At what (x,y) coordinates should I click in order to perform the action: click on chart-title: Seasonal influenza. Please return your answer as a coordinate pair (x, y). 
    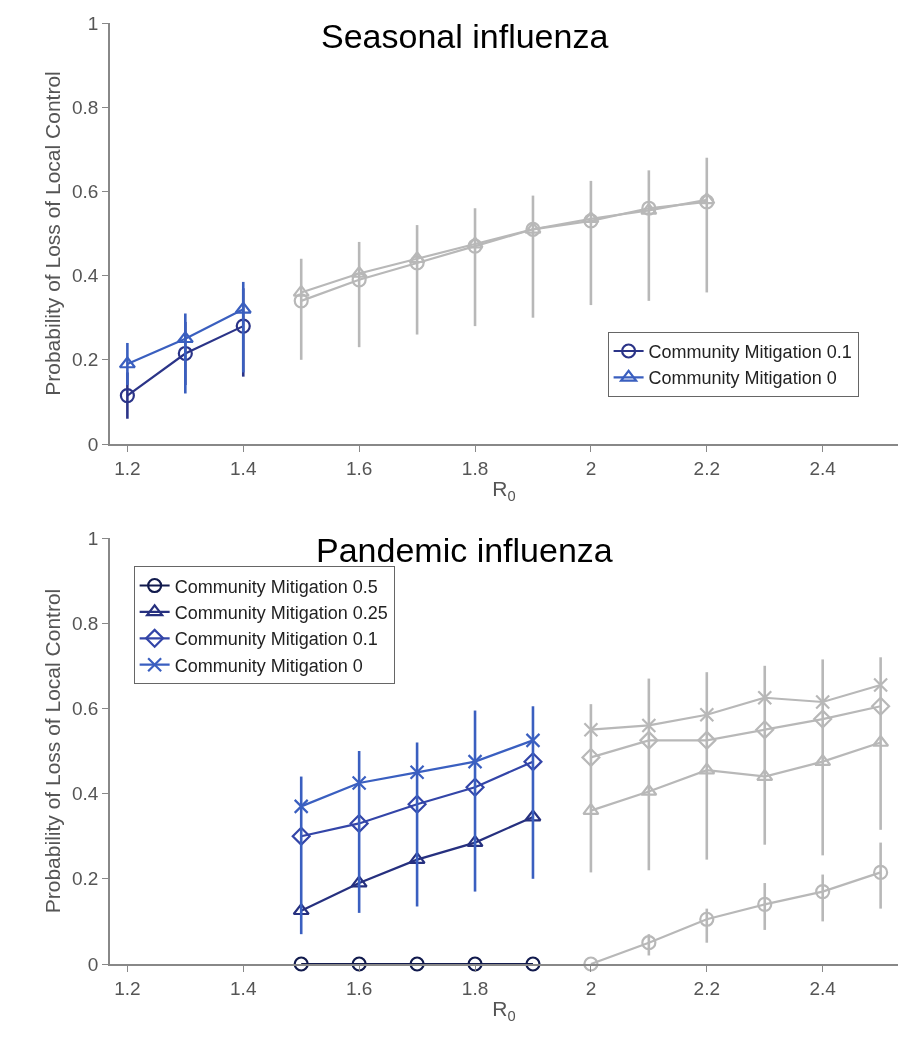
    Looking at the image, I should click on (465, 36).